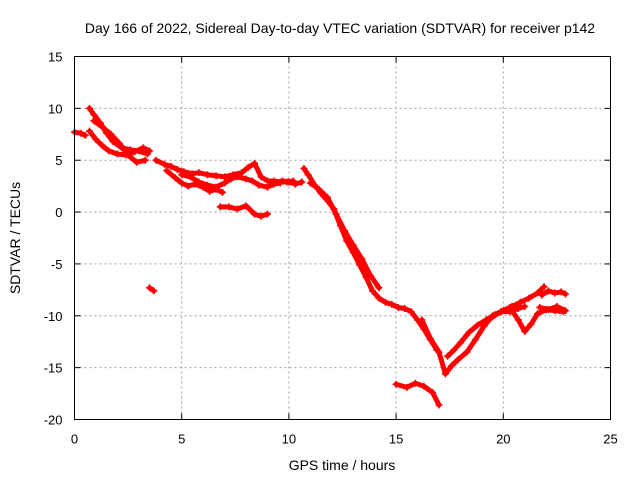 The height and width of the screenshot is (480, 640). I want to click on series-trace-c, so click(118, 131).